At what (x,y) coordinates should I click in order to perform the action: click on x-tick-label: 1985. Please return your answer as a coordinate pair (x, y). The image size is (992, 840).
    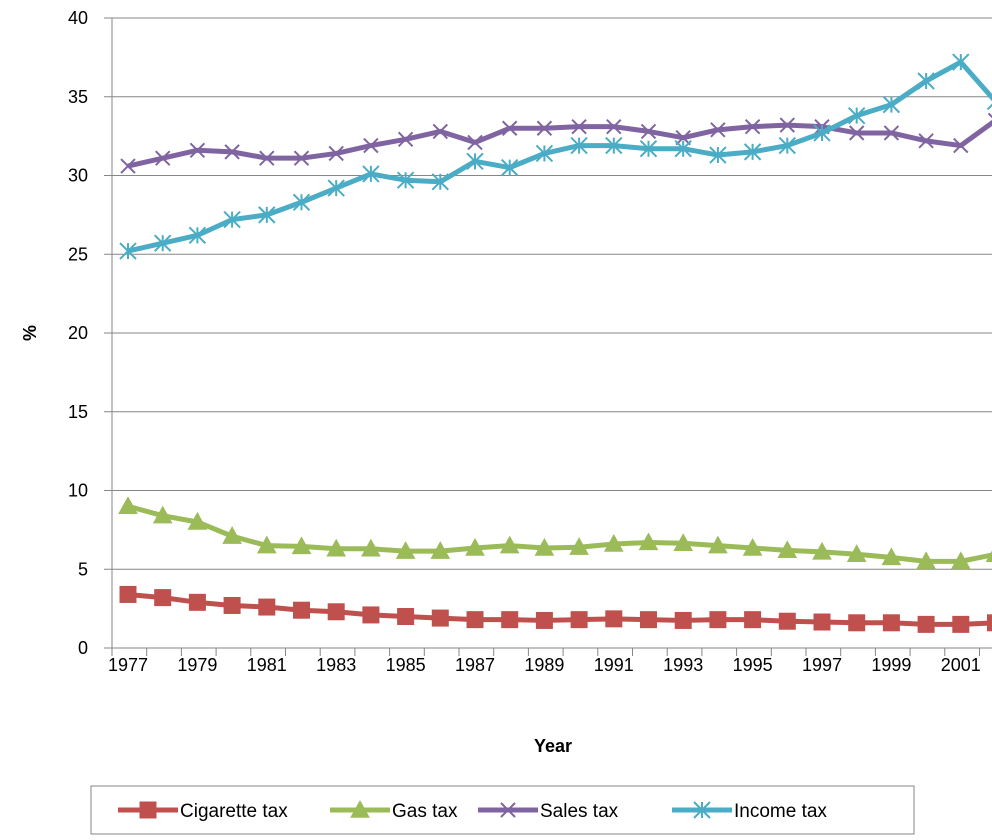
    Looking at the image, I should click on (406, 665).